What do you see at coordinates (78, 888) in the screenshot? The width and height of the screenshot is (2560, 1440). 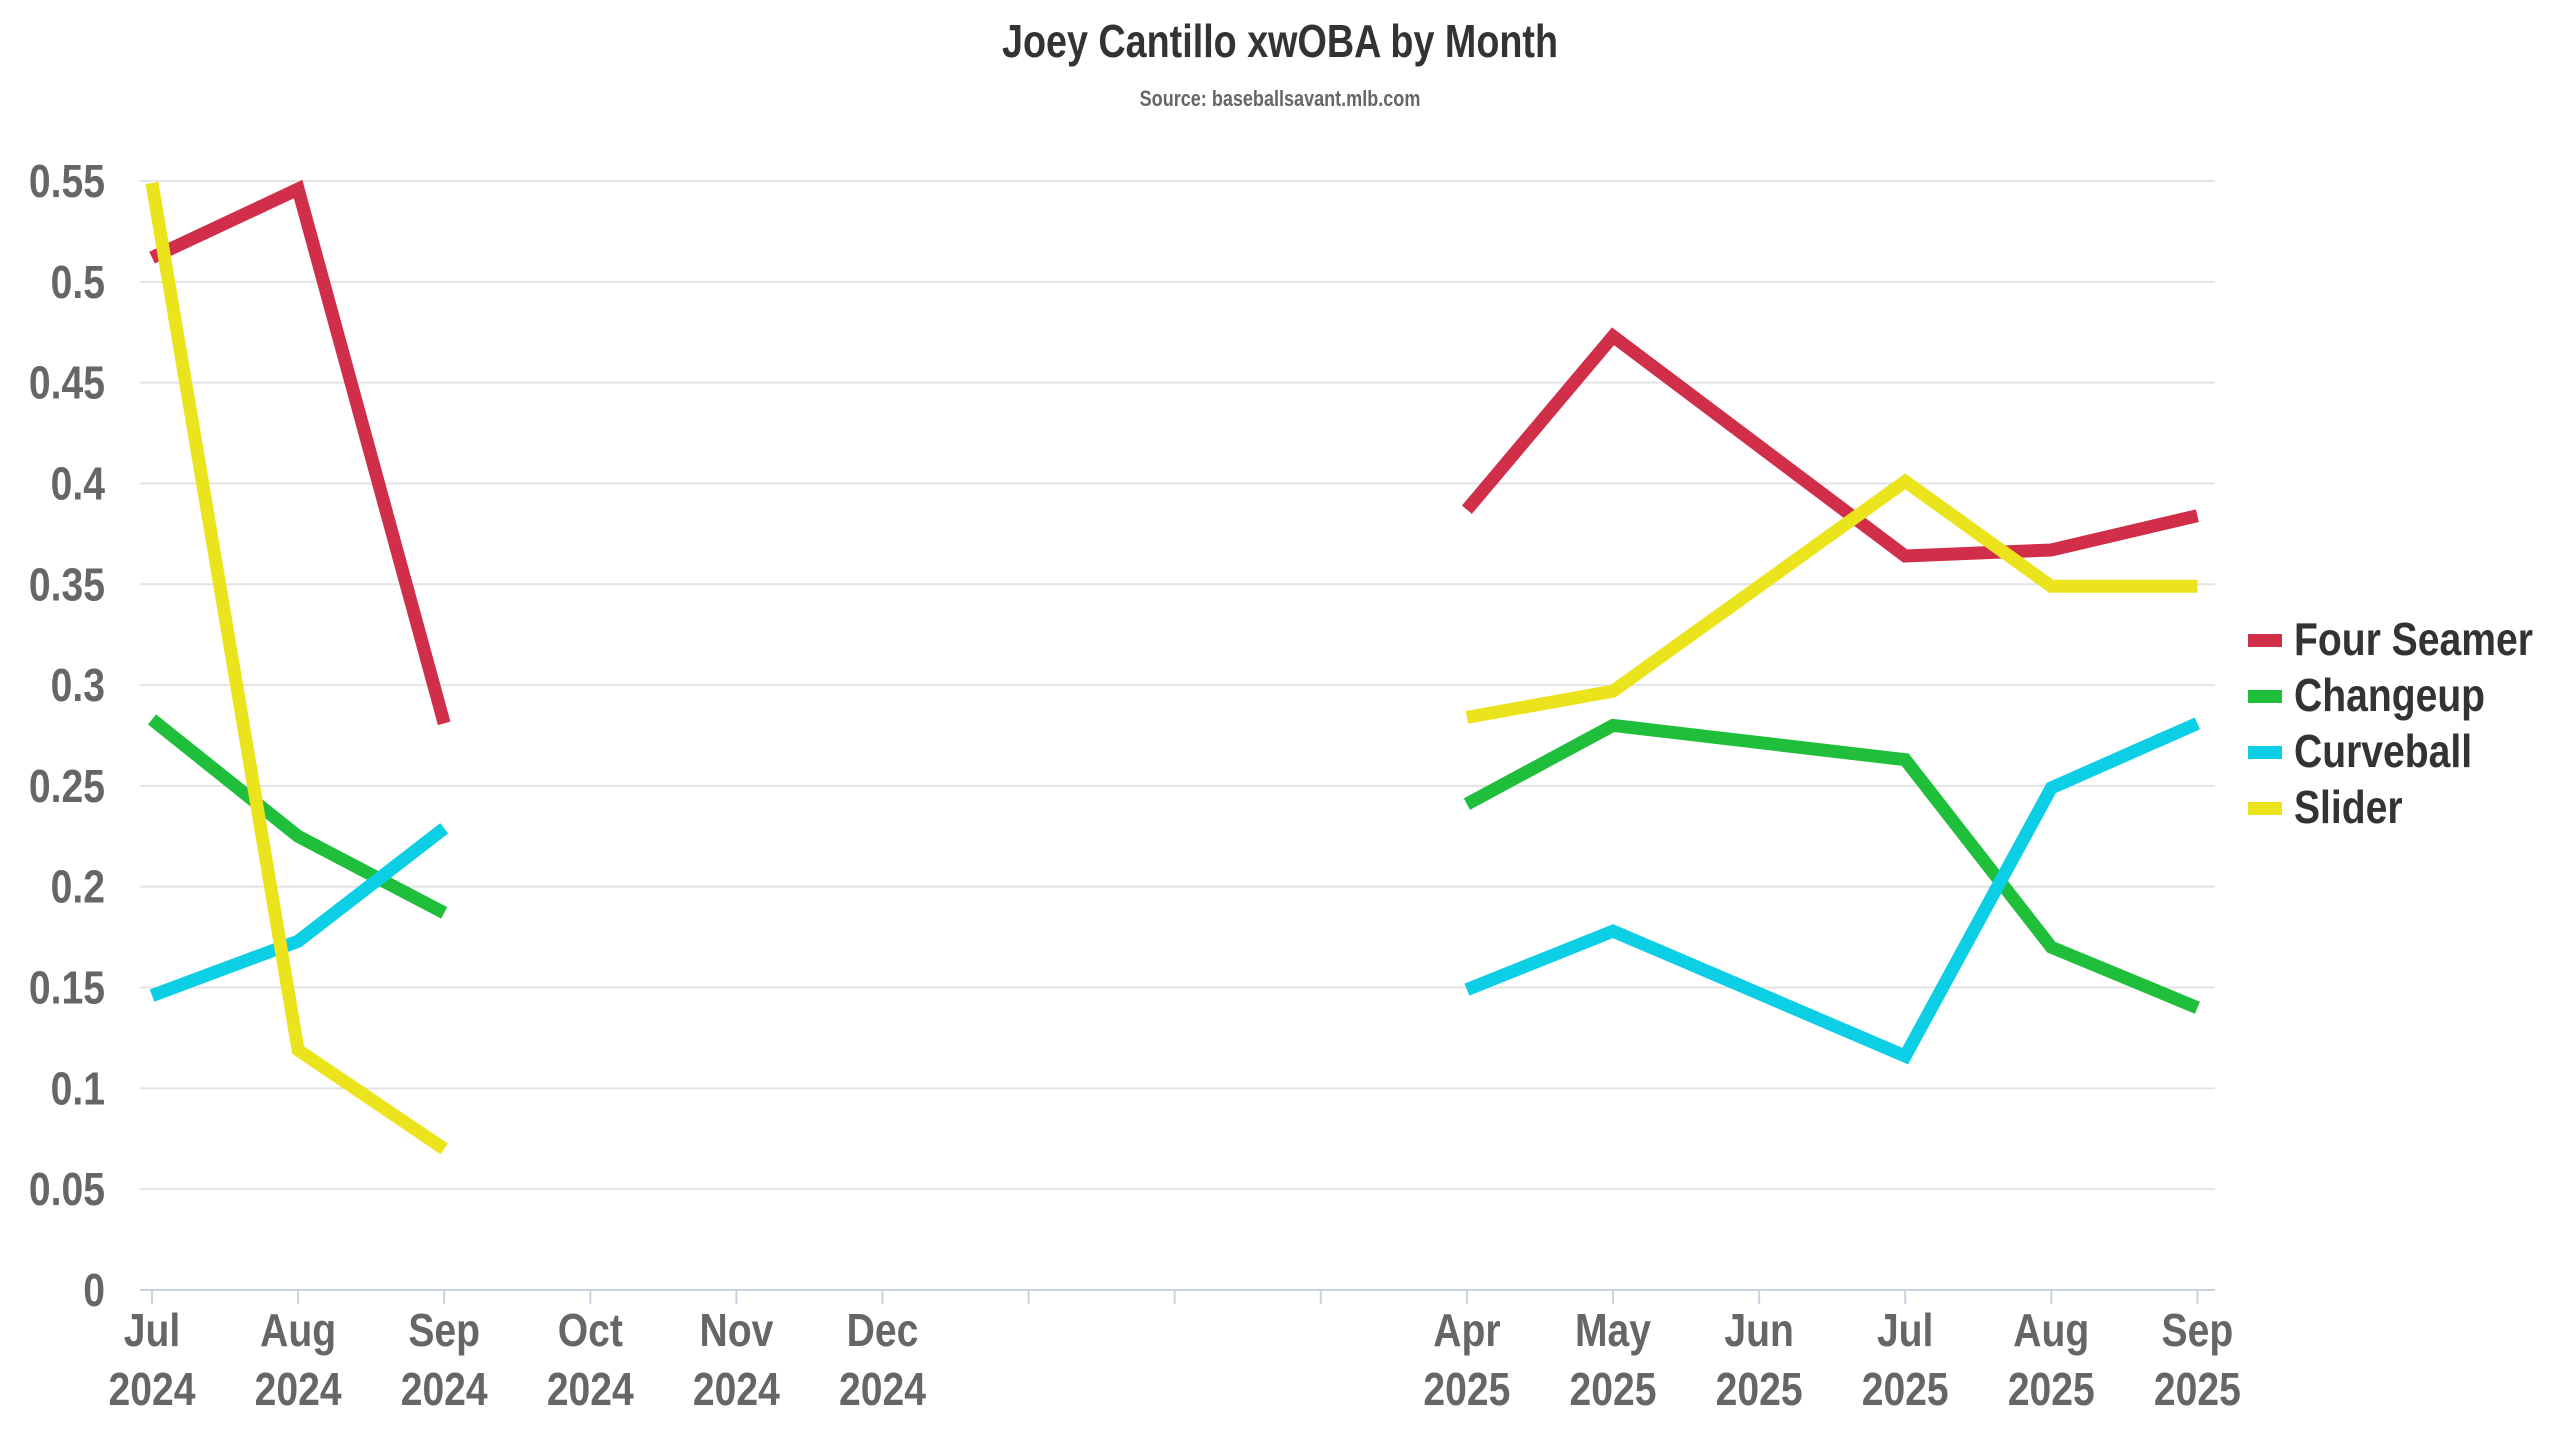 I see `y-tick-label: 0.2` at bounding box center [78, 888].